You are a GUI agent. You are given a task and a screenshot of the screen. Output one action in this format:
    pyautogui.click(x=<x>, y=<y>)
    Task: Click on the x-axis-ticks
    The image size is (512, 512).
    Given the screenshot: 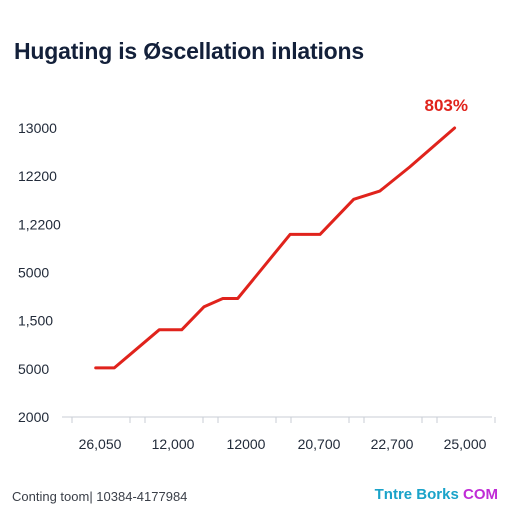 What is the action you would take?
    pyautogui.click(x=283, y=420)
    